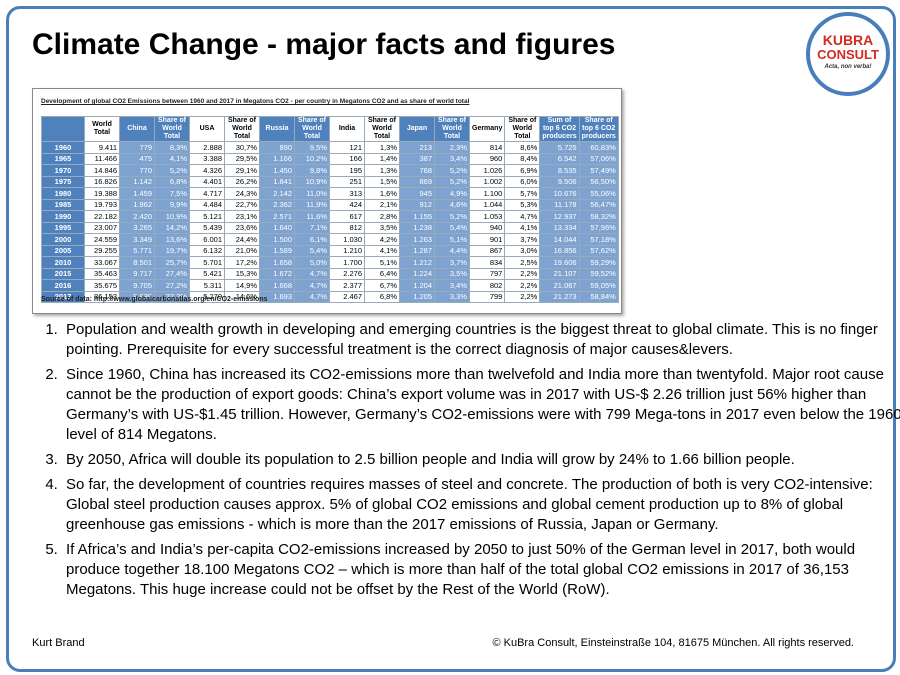 The width and height of the screenshot is (900, 675). Describe the element at coordinates (382, 273) in the screenshot. I see `table-cell: 6,4%` at that location.